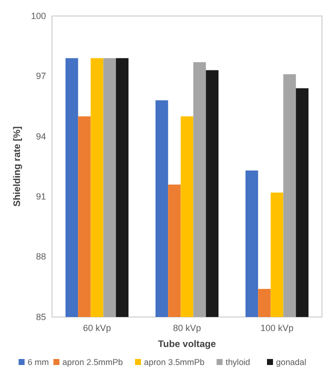  Describe the element at coordinates (93, 362) in the screenshot. I see `legend-label: apron 2.5mmPb` at that location.